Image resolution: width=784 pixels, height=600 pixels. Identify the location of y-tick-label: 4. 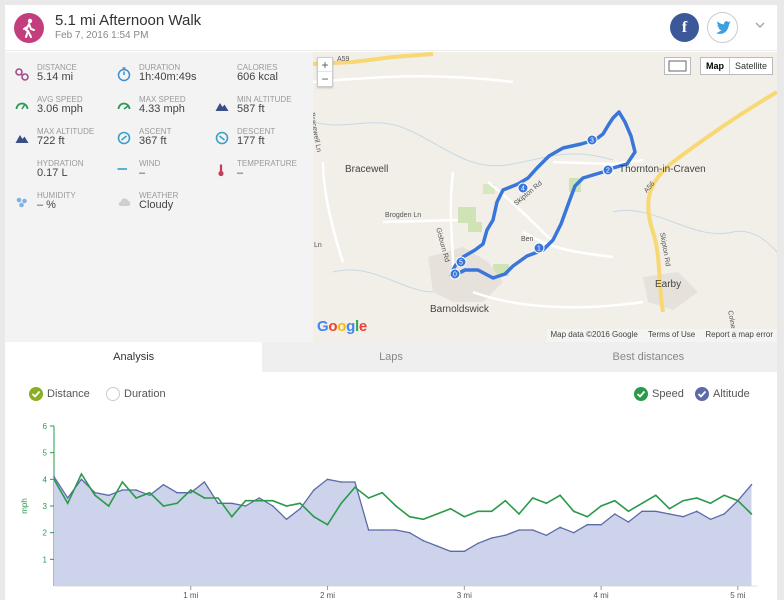
(45, 479).